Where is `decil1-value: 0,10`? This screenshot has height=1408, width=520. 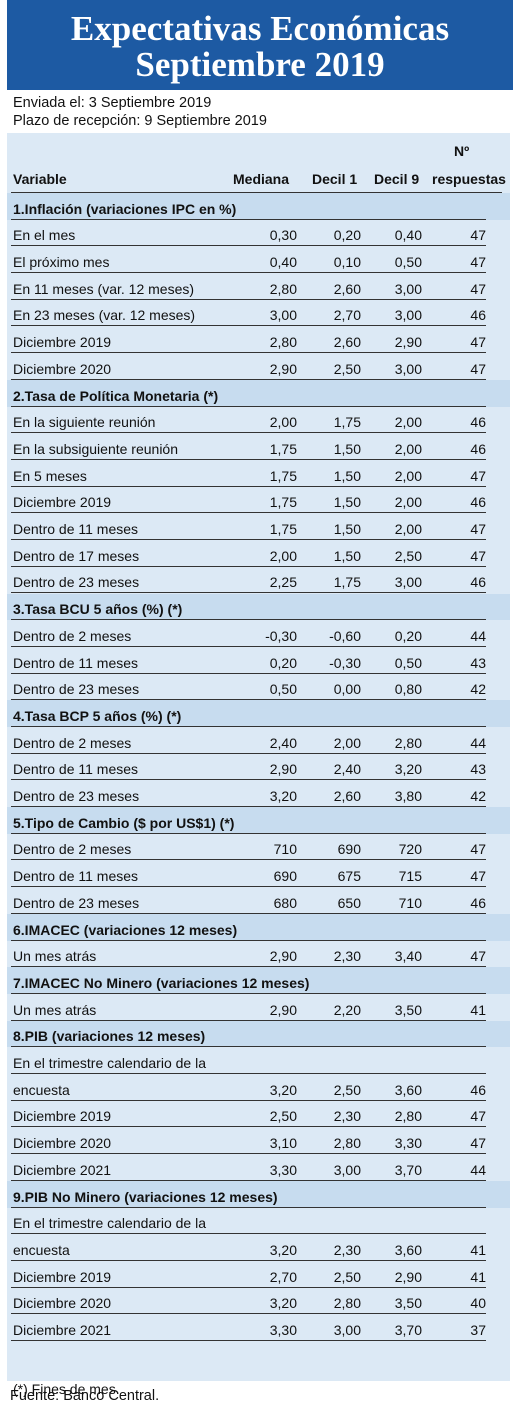
decil1-value: 0,10 is located at coordinates (347, 262).